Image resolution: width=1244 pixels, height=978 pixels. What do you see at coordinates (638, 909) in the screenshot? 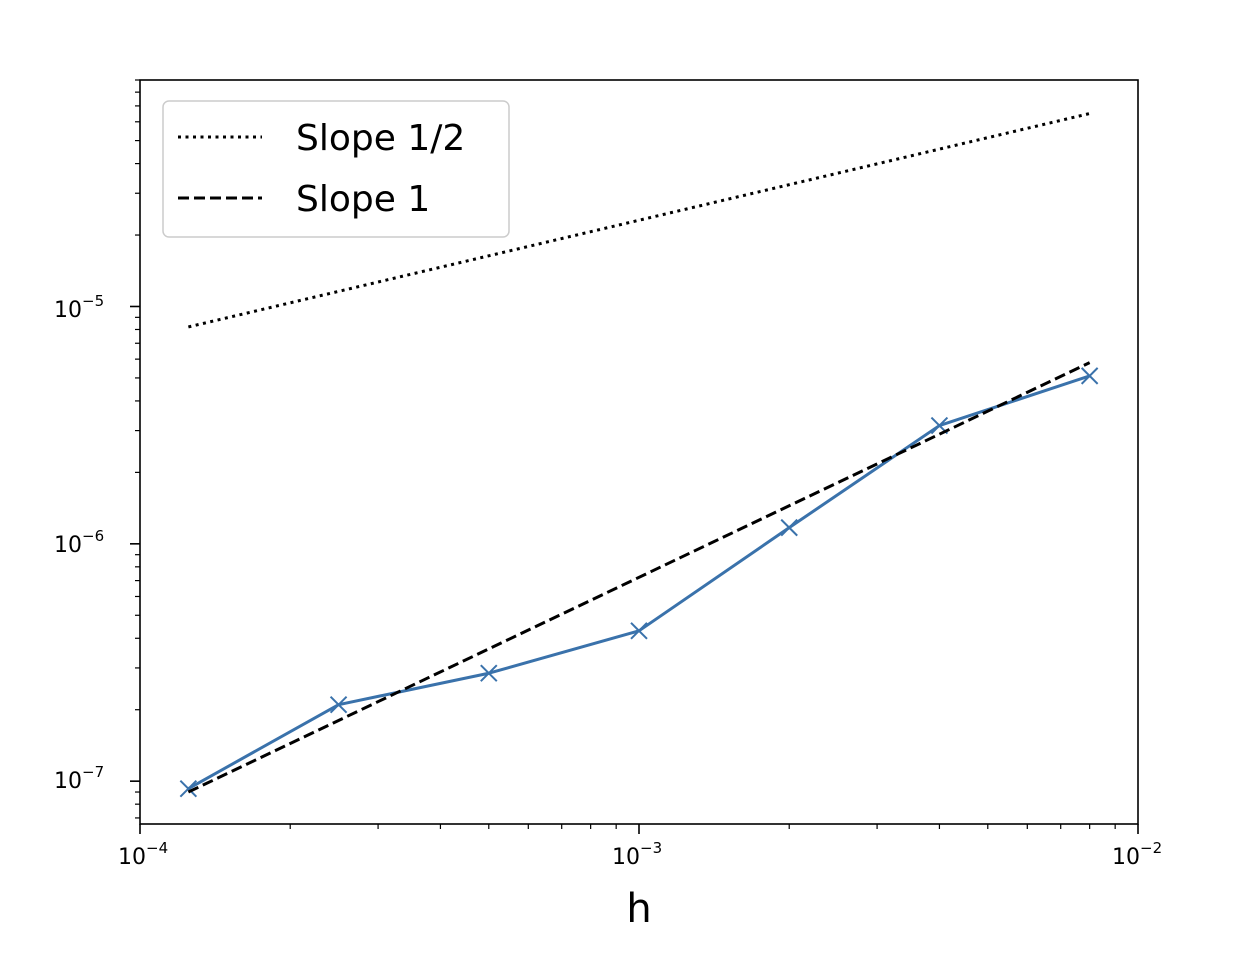
I see `x-axis-label: h` at bounding box center [638, 909].